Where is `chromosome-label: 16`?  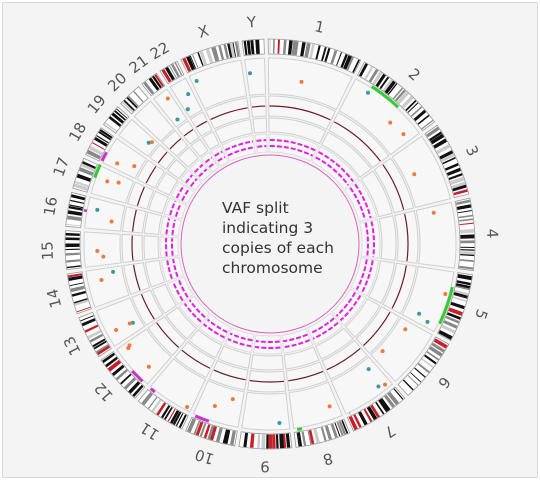
chromosome-label: 16 is located at coordinates (50, 206).